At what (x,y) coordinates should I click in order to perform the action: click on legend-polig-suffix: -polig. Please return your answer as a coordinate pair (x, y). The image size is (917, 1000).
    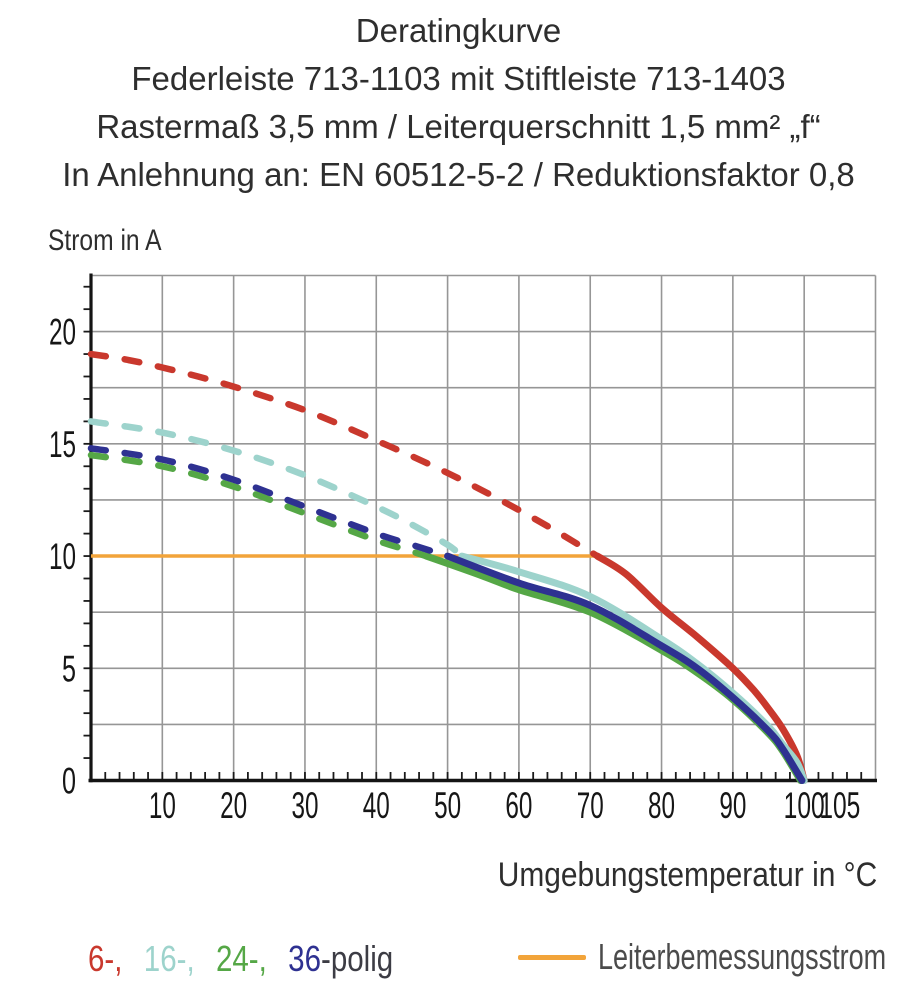
    Looking at the image, I should click on (357, 958).